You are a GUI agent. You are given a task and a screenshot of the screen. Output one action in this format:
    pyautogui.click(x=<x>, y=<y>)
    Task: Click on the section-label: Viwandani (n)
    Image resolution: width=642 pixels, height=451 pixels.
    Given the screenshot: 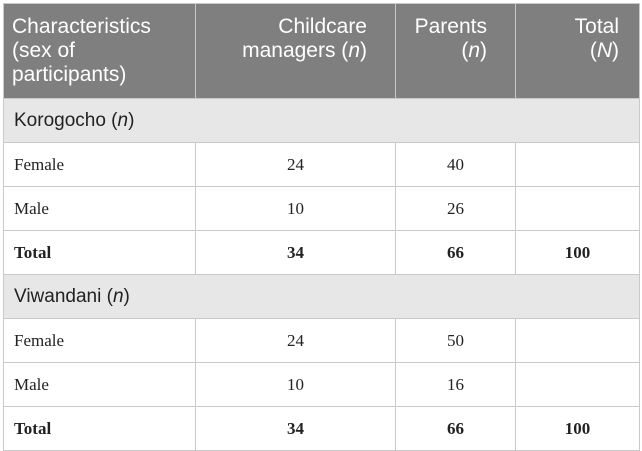 What is the action you would take?
    pyautogui.click(x=321, y=296)
    